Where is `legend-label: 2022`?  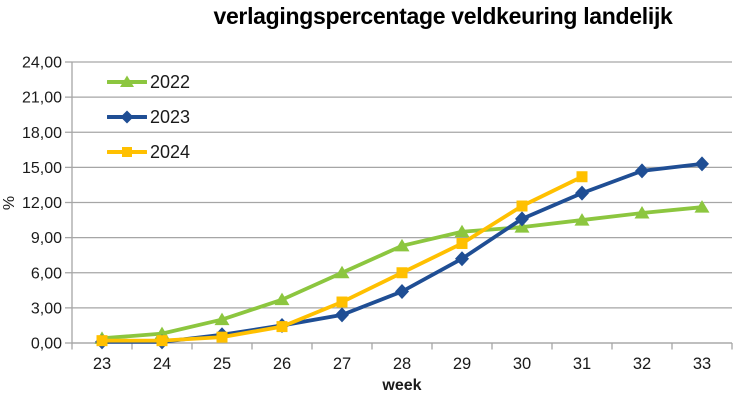
legend-label: 2022 is located at coordinates (170, 82).